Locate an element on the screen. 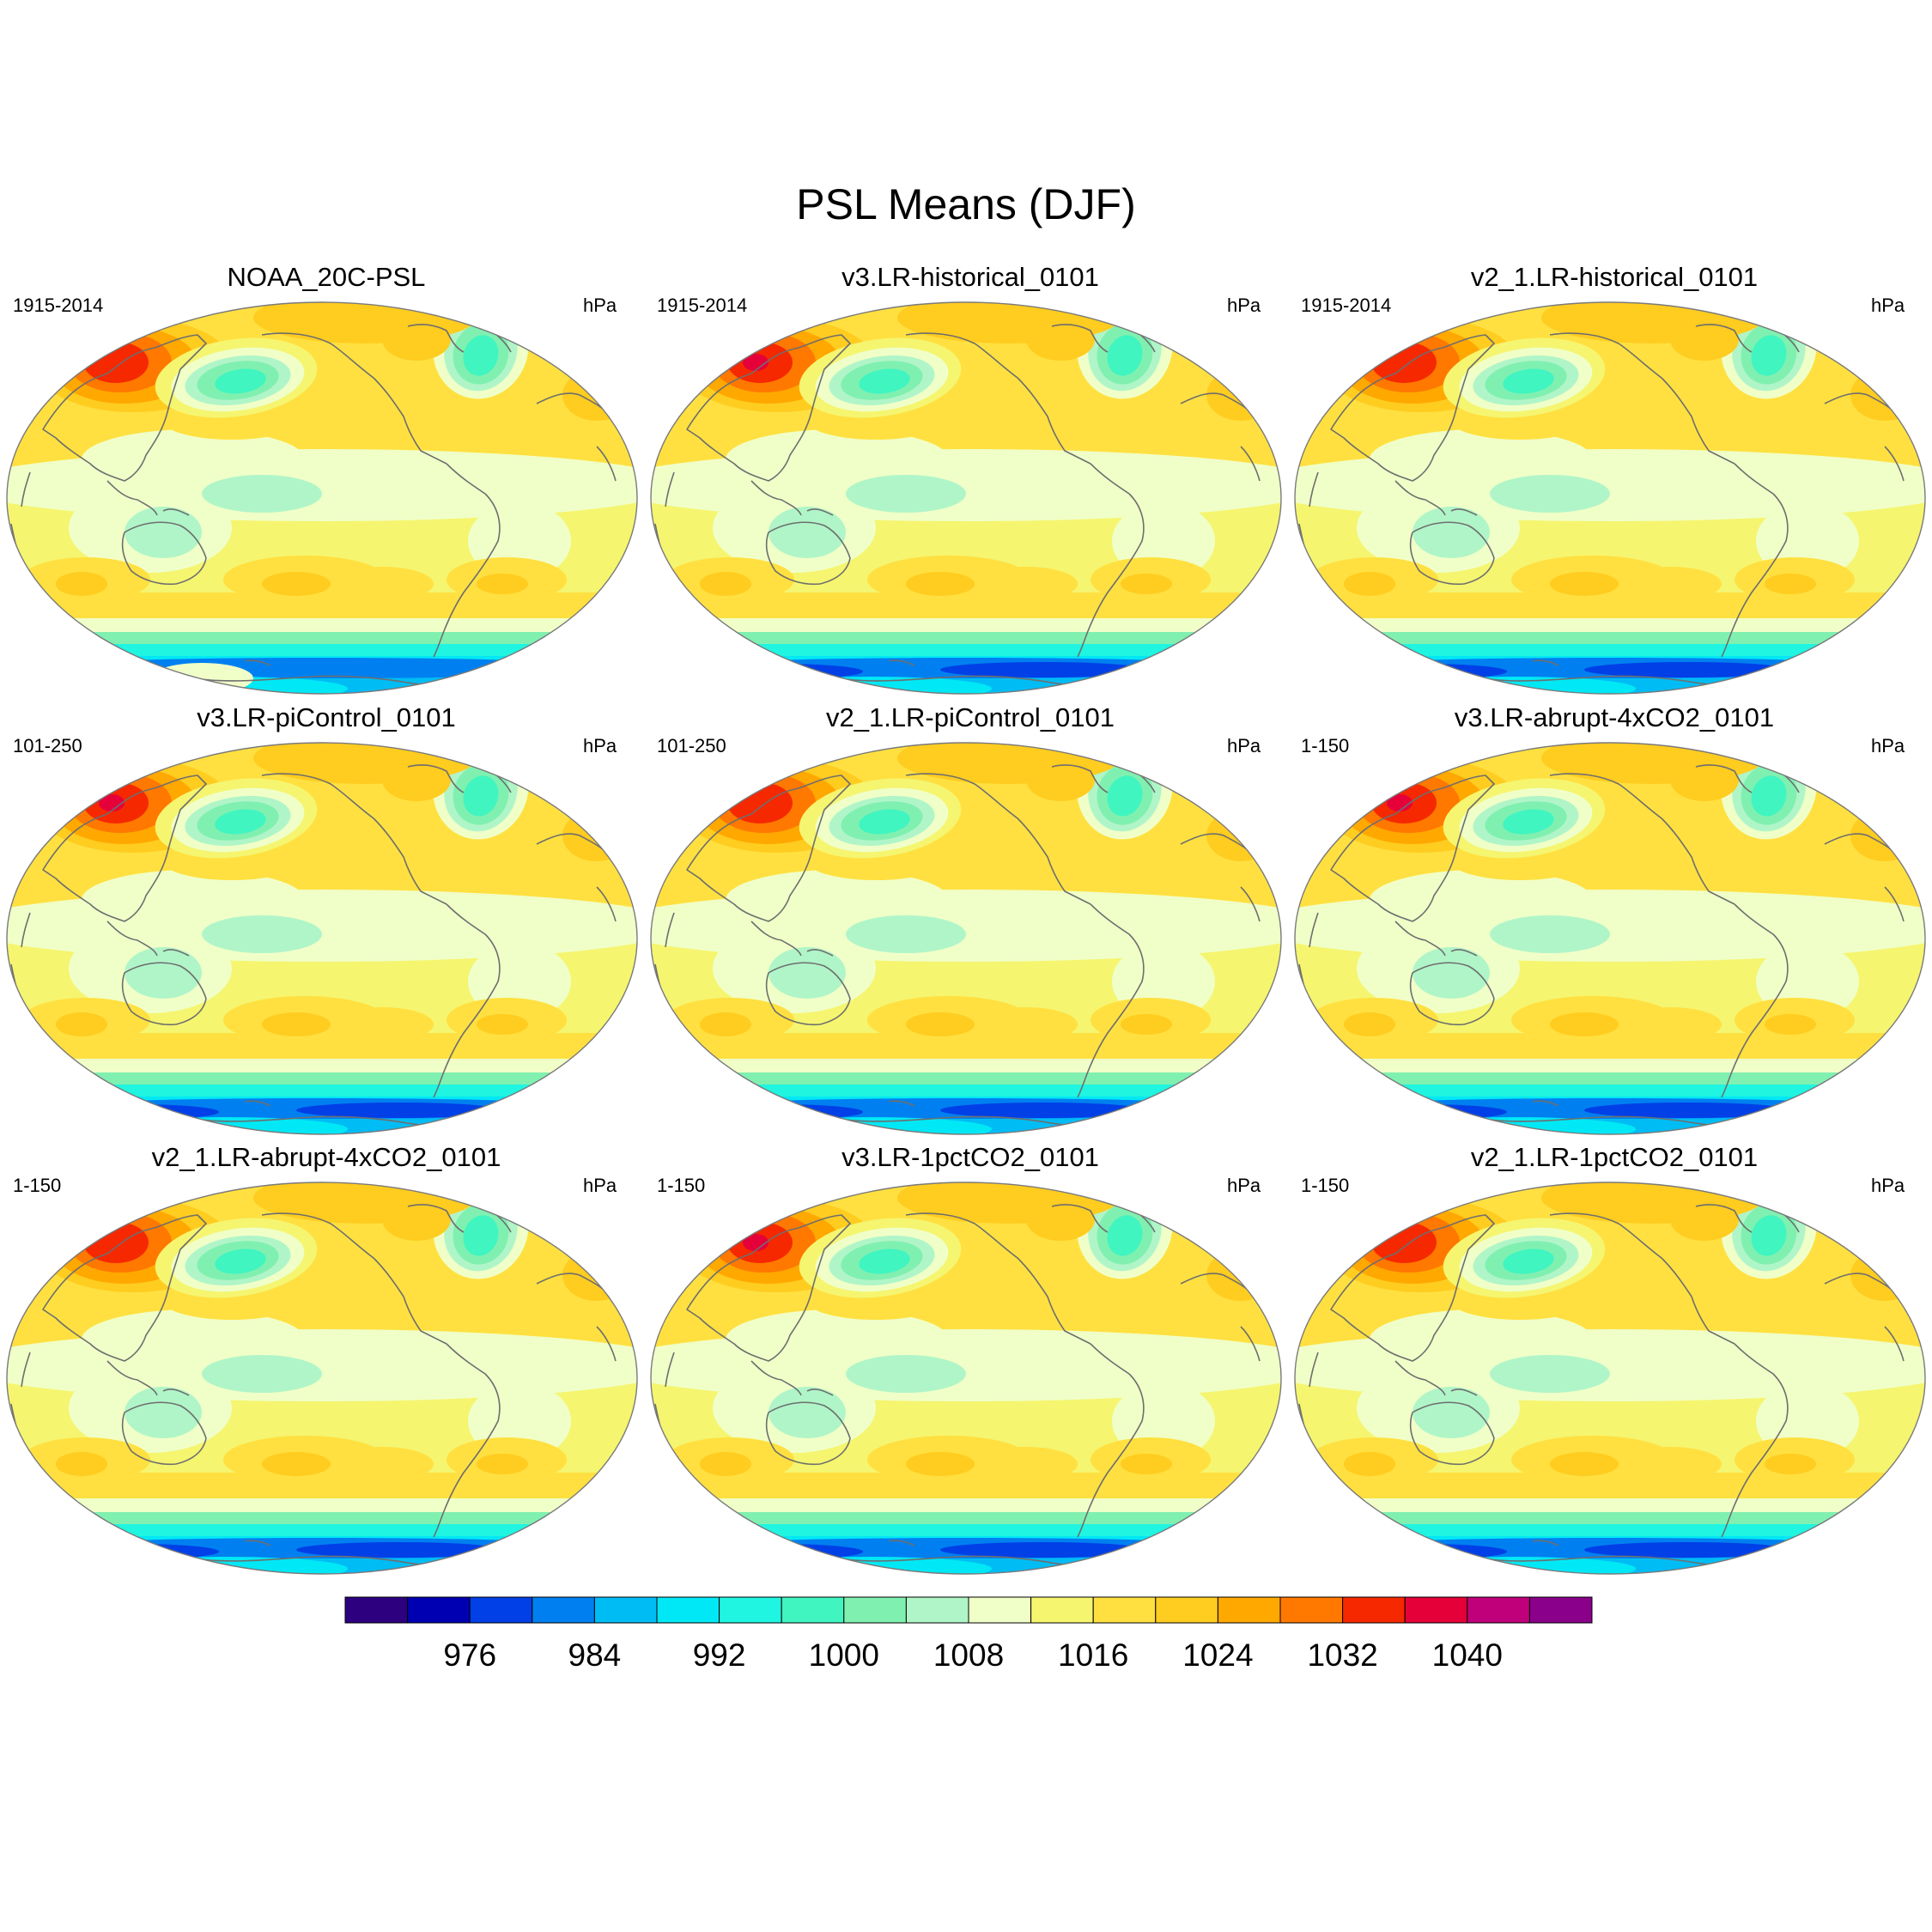  panel-title: v3.LR-1pctCO2_0101 is located at coordinates (970, 1157).